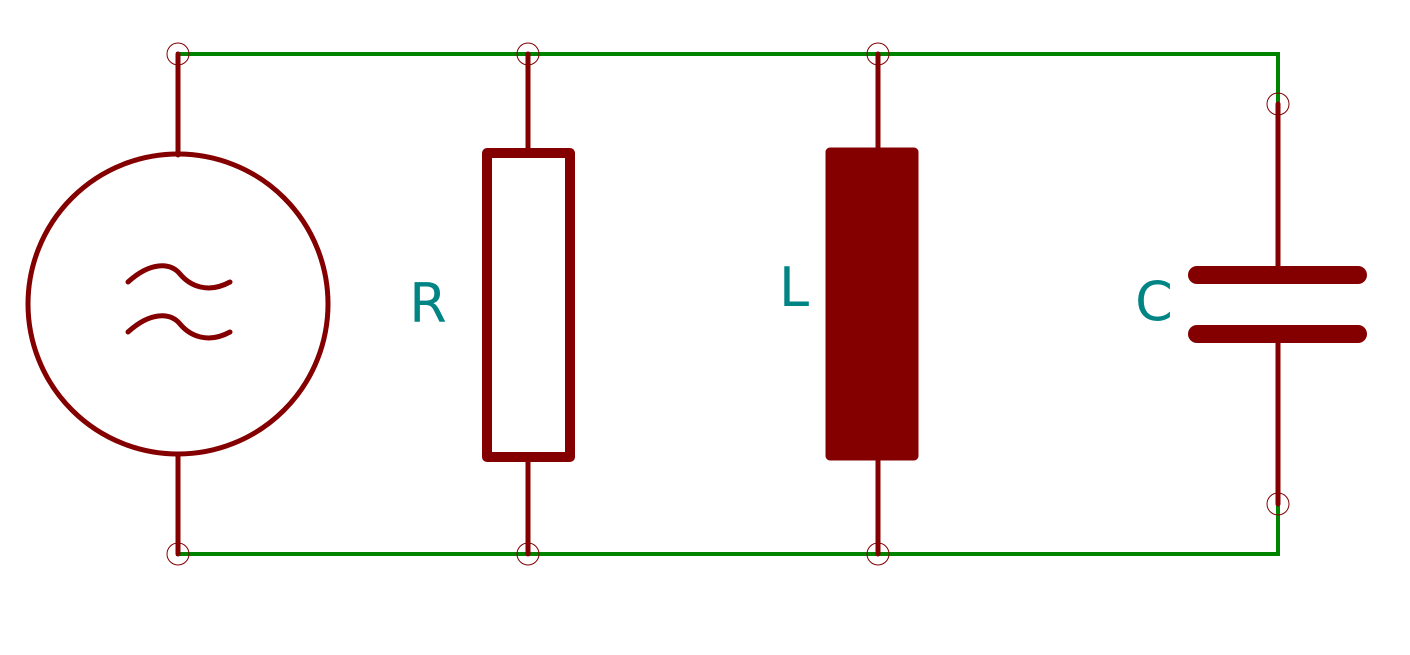  I want to click on top-wire, so click(728, 79).